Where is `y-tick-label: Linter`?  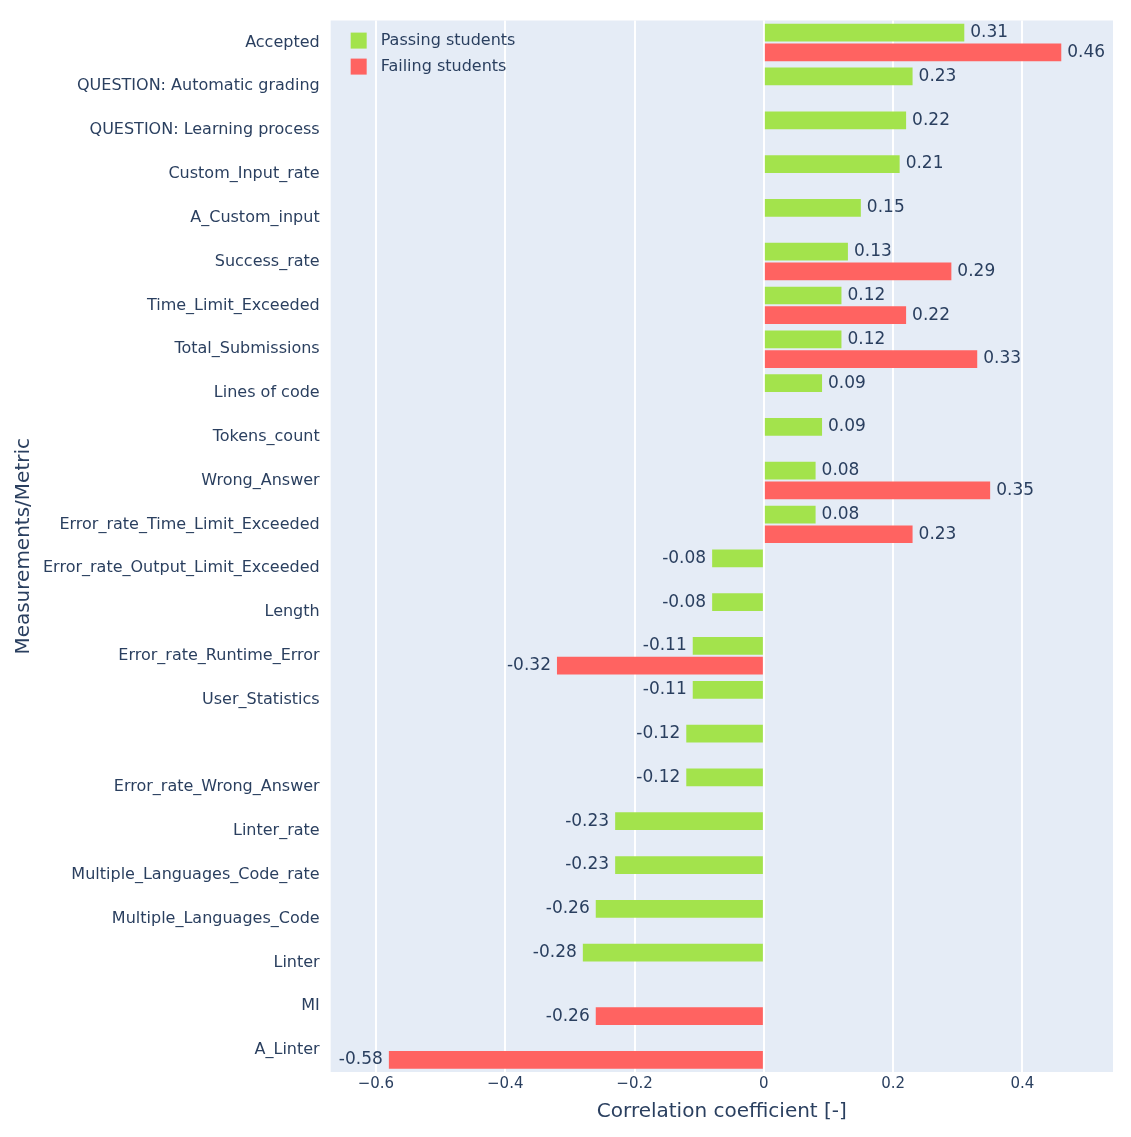 y-tick-label: Linter is located at coordinates (297, 961).